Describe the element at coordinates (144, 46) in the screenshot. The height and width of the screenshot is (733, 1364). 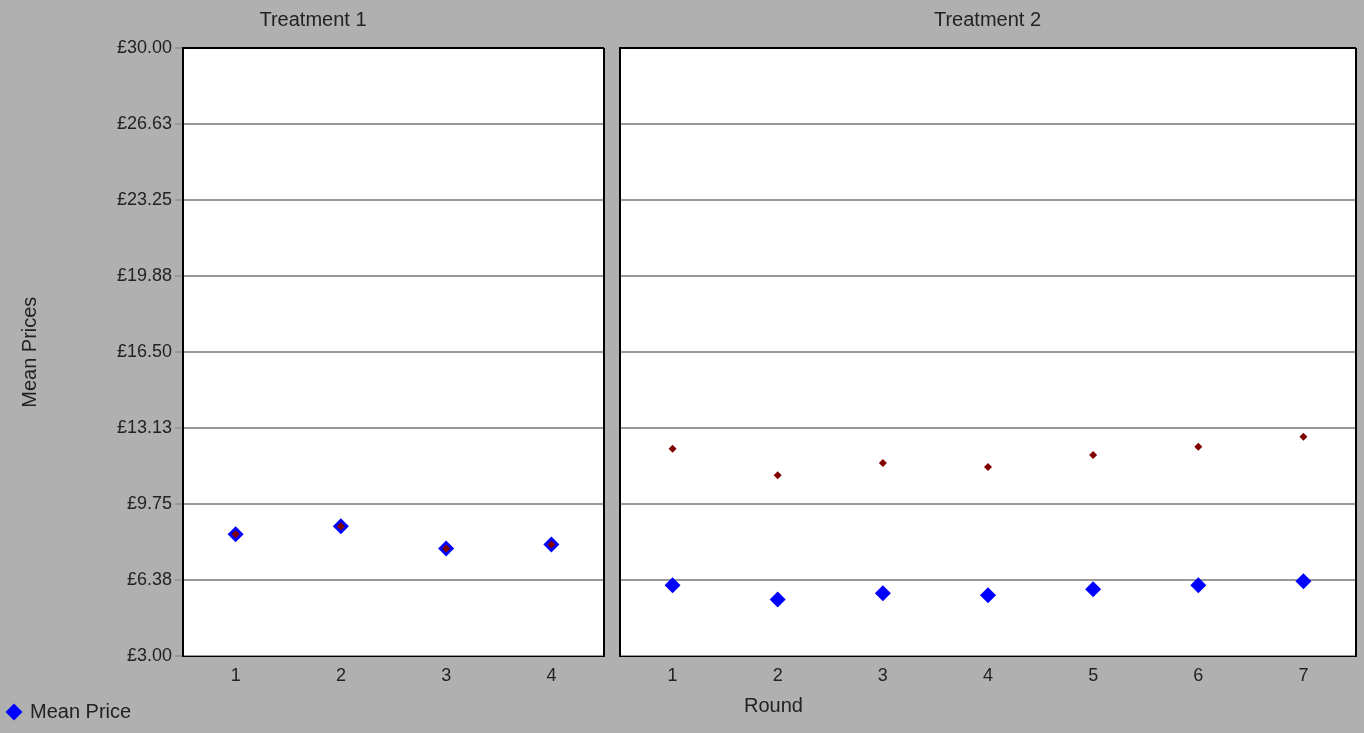
I see `y-tick-label: £30.00` at that location.